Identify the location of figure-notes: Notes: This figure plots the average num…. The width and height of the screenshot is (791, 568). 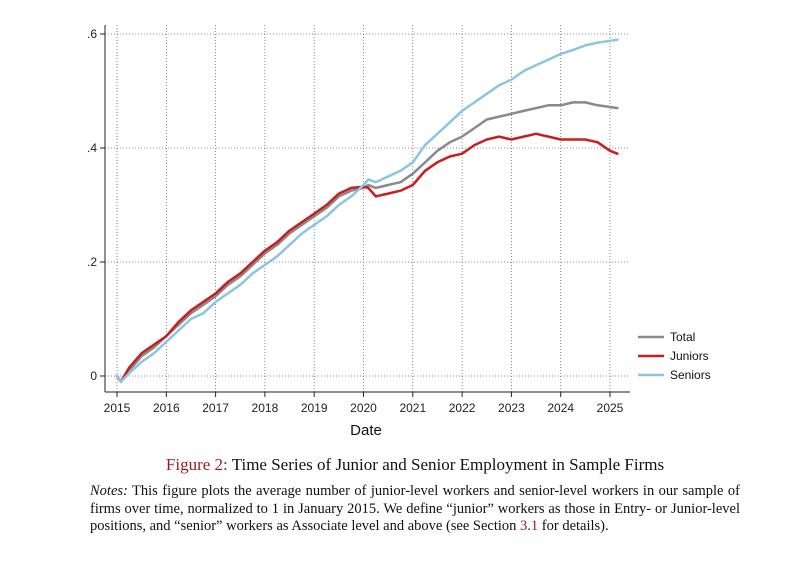
(415, 509).